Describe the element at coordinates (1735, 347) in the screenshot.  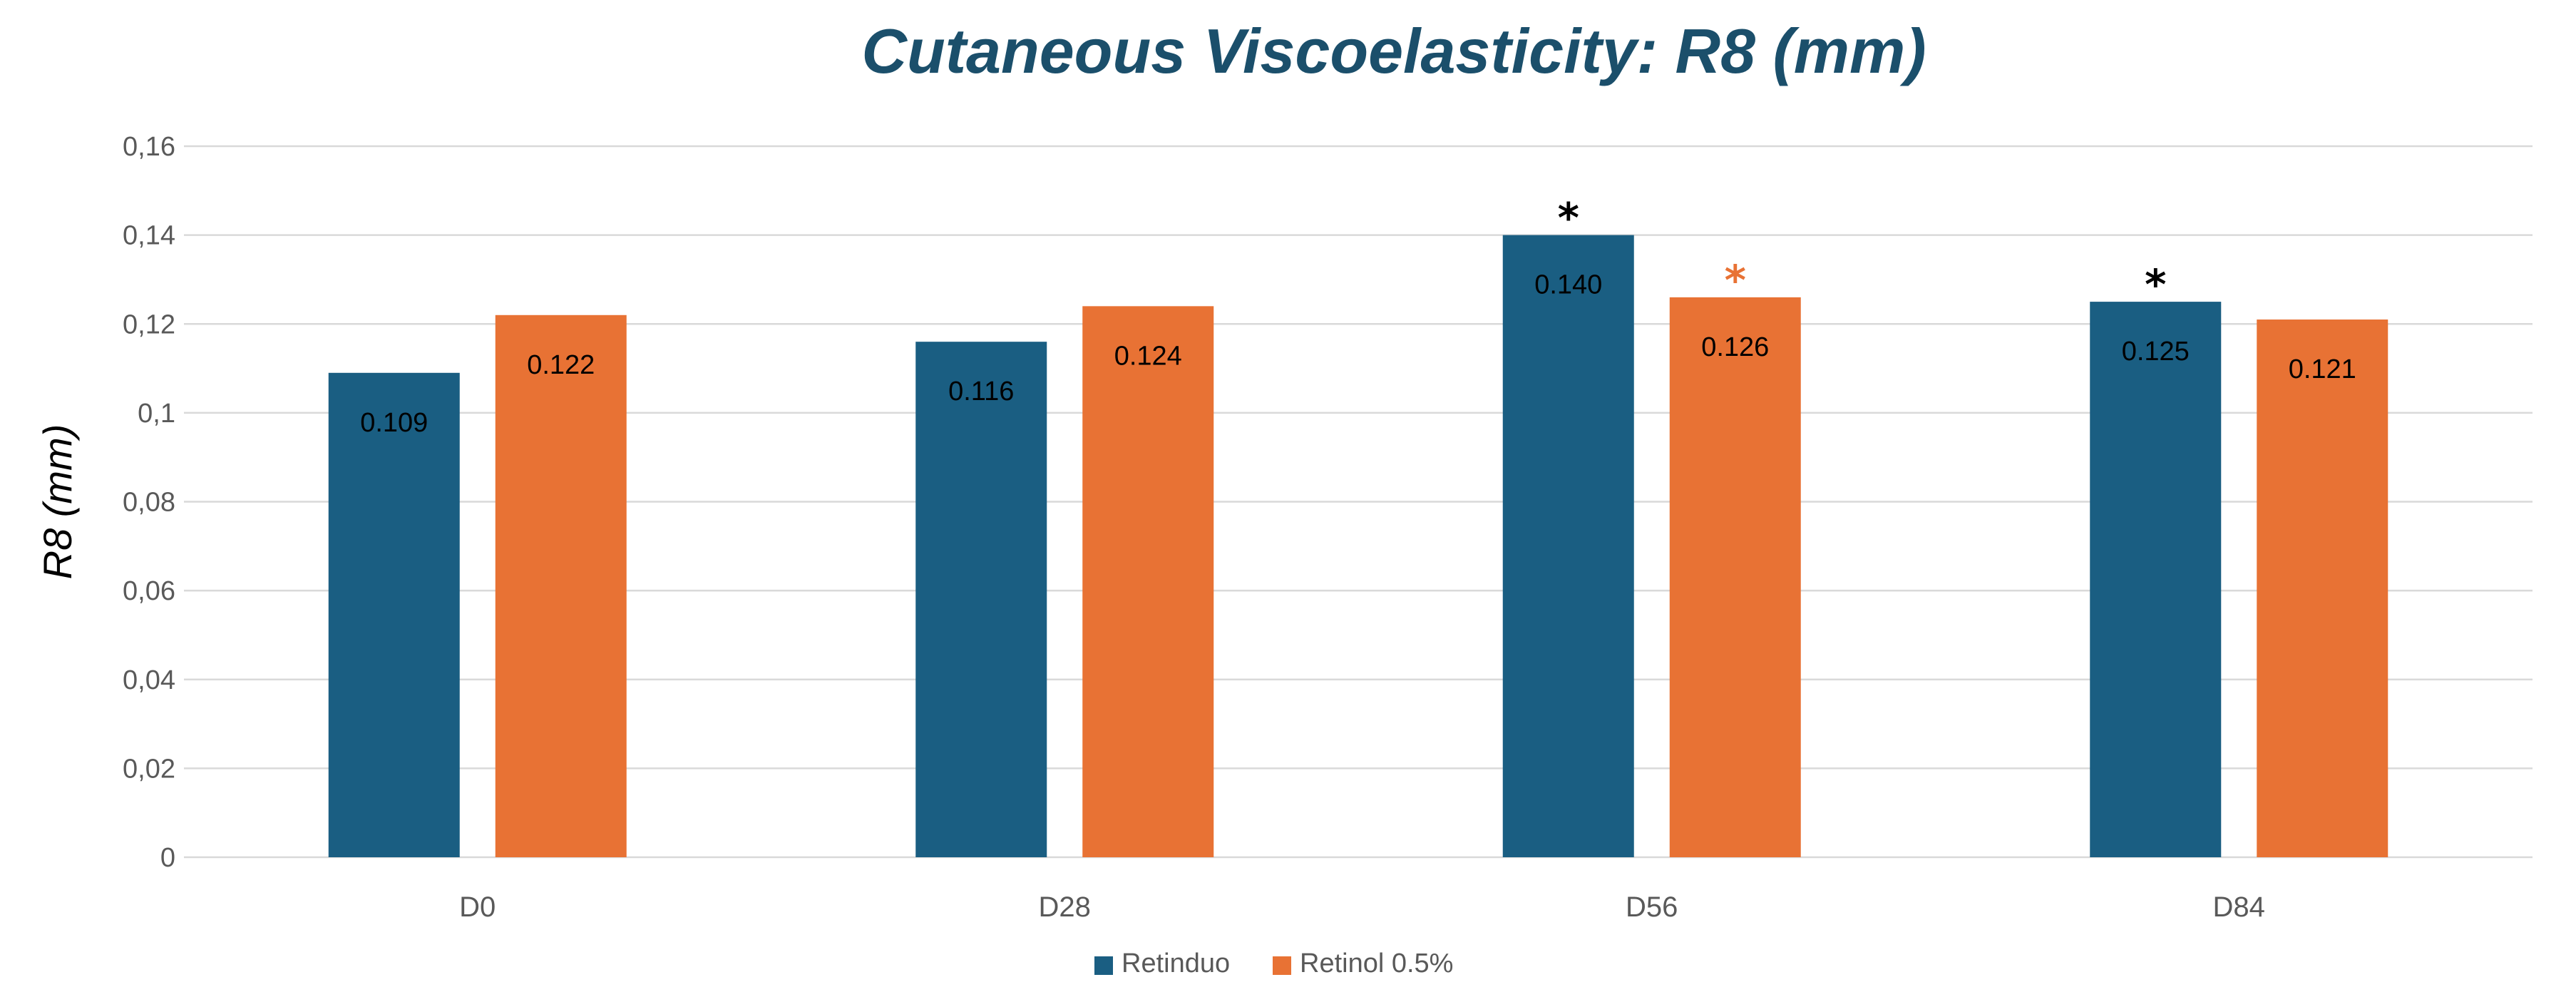
I see `data-label: 0.126` at that location.